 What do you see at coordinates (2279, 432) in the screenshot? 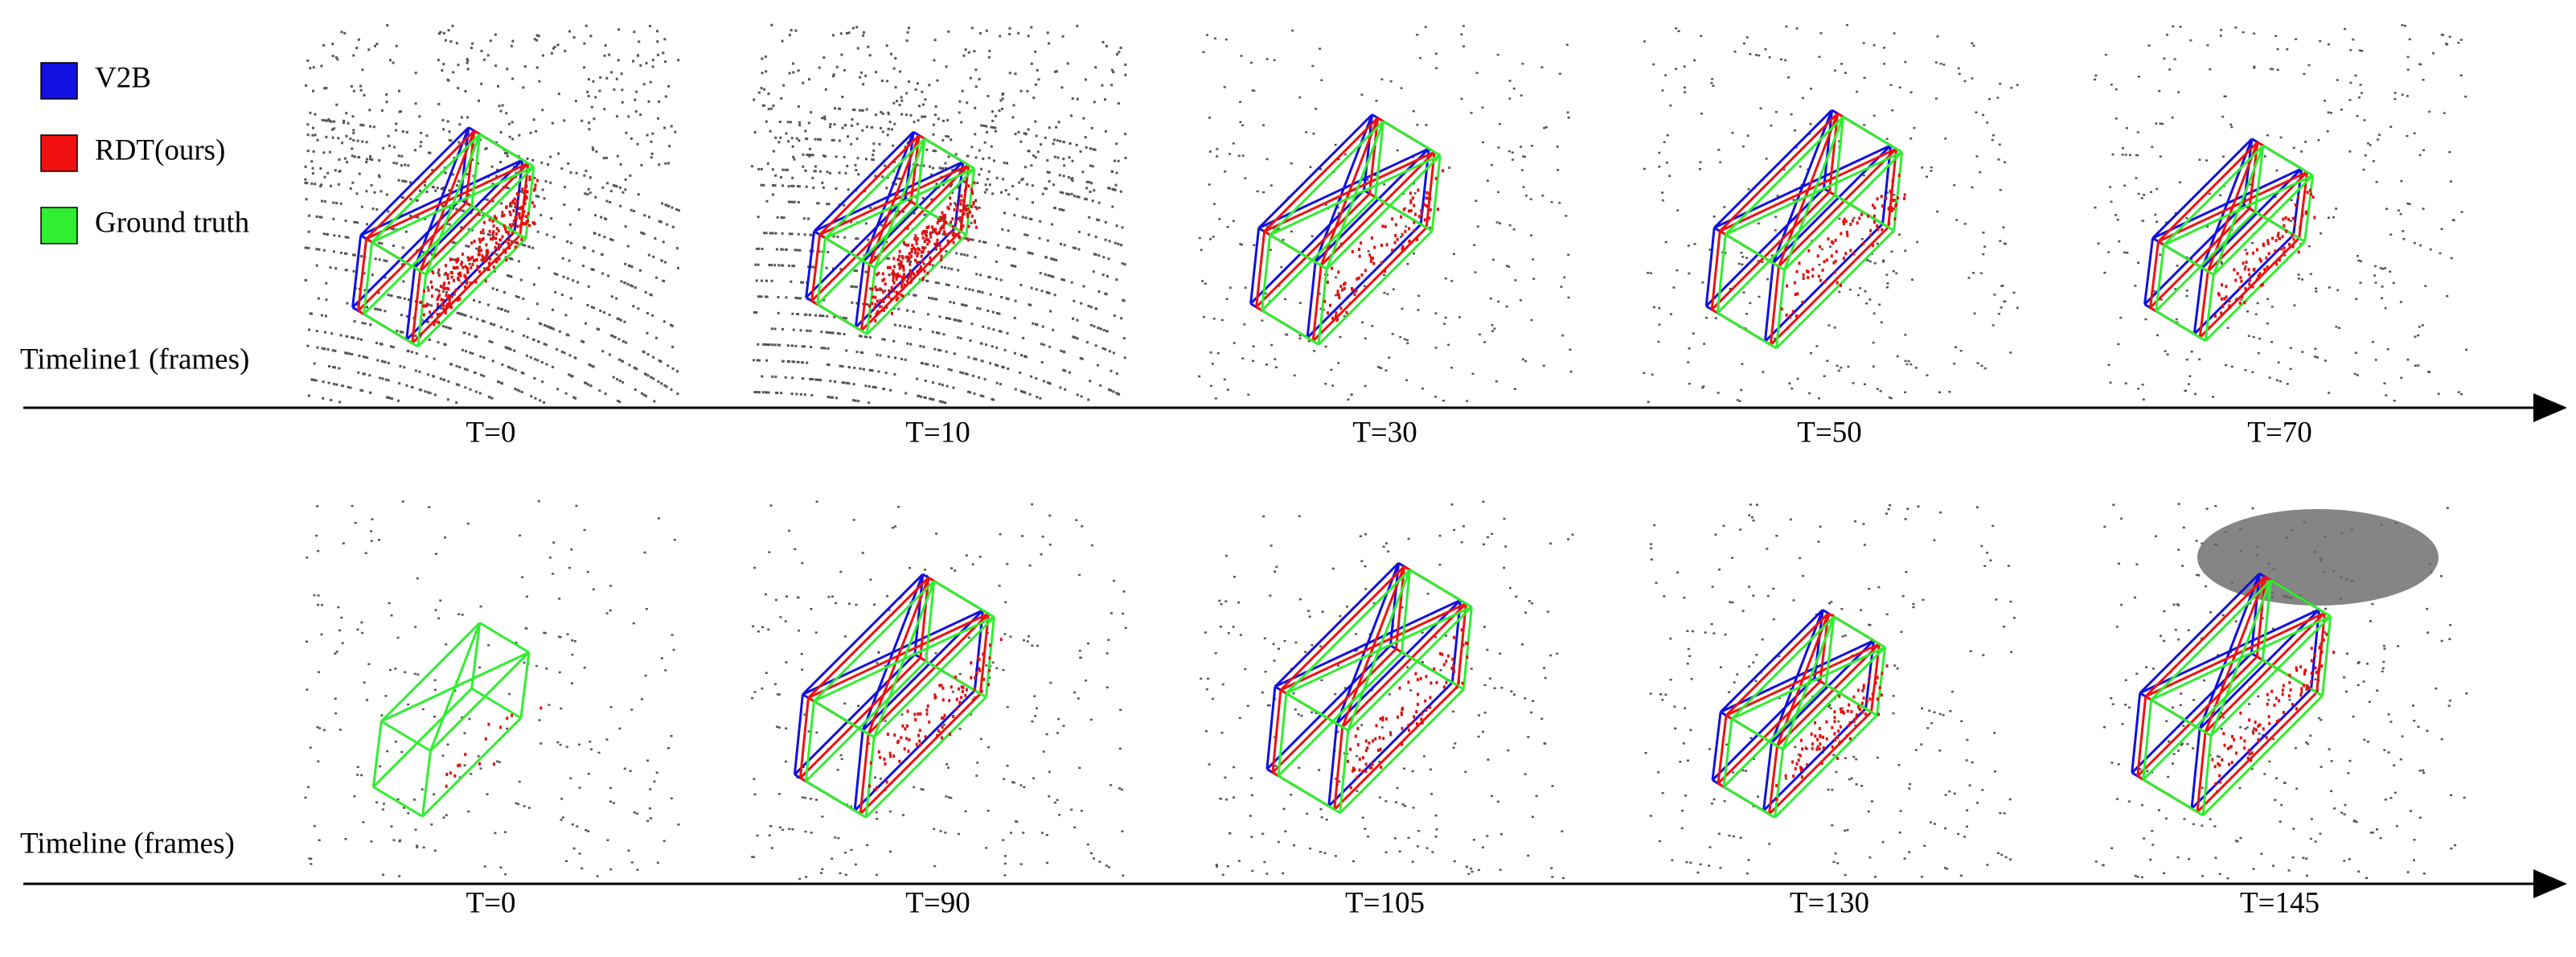
I see `frame-label: T=70` at bounding box center [2279, 432].